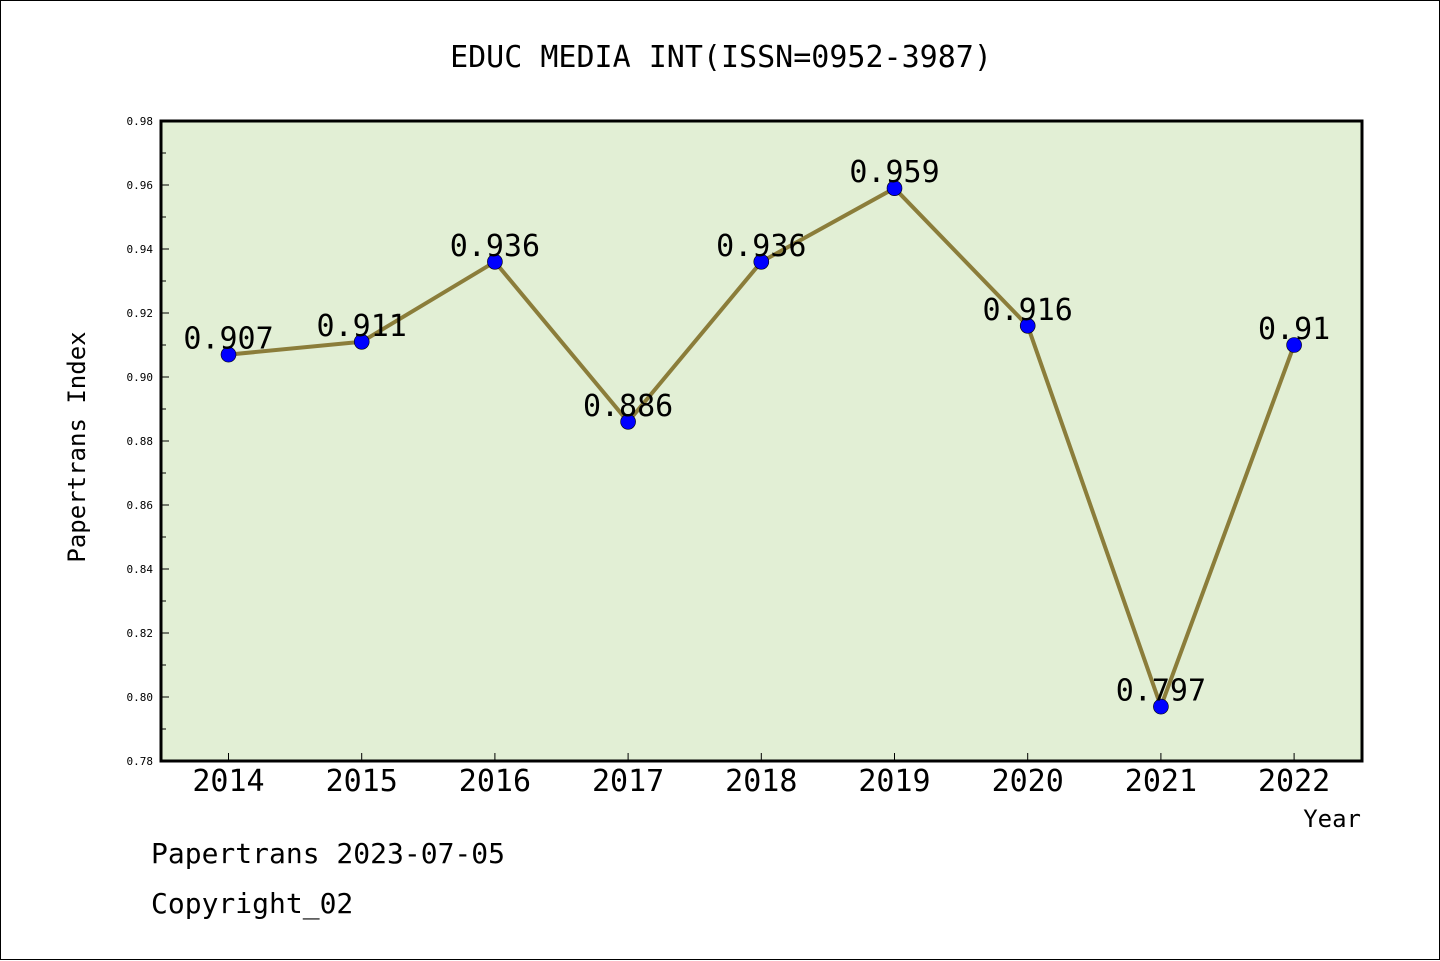  Describe the element at coordinates (140, 377) in the screenshot. I see `y-tick-label: 0.90` at that location.